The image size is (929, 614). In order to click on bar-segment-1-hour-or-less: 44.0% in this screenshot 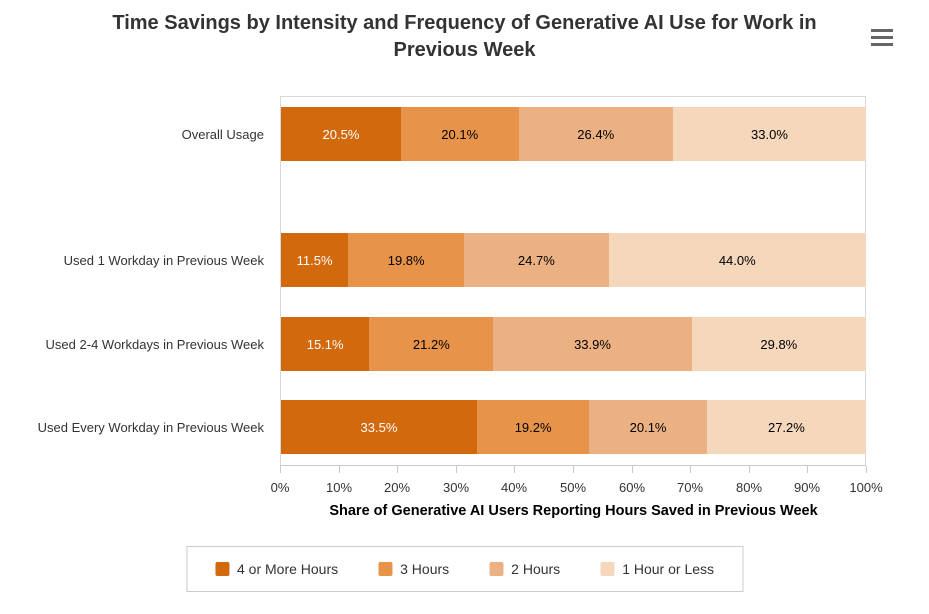, I will do `click(737, 260)`.